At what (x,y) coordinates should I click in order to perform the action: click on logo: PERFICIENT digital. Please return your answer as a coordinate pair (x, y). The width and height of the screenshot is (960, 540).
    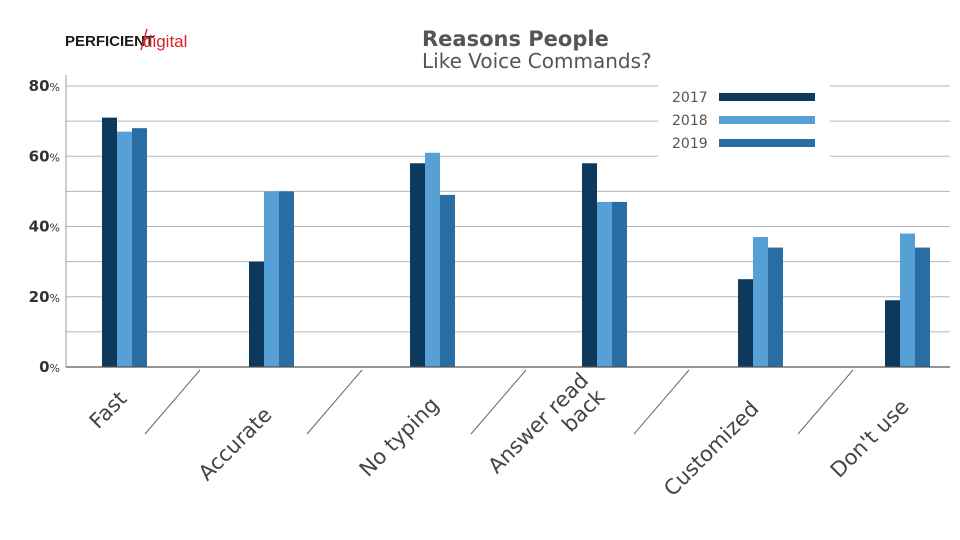
    Looking at the image, I should click on (126, 39).